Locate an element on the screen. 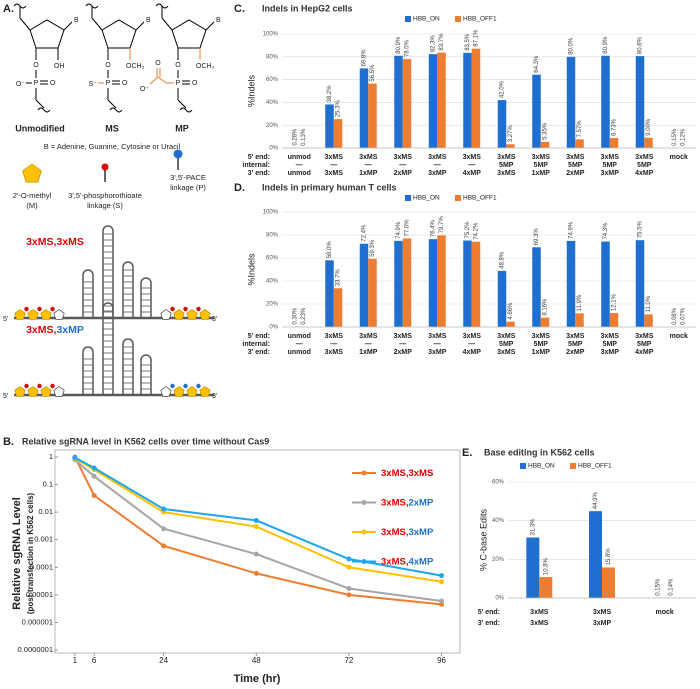 This screenshot has height=689, width=700. x-tick-label: 48 is located at coordinates (256, 660).